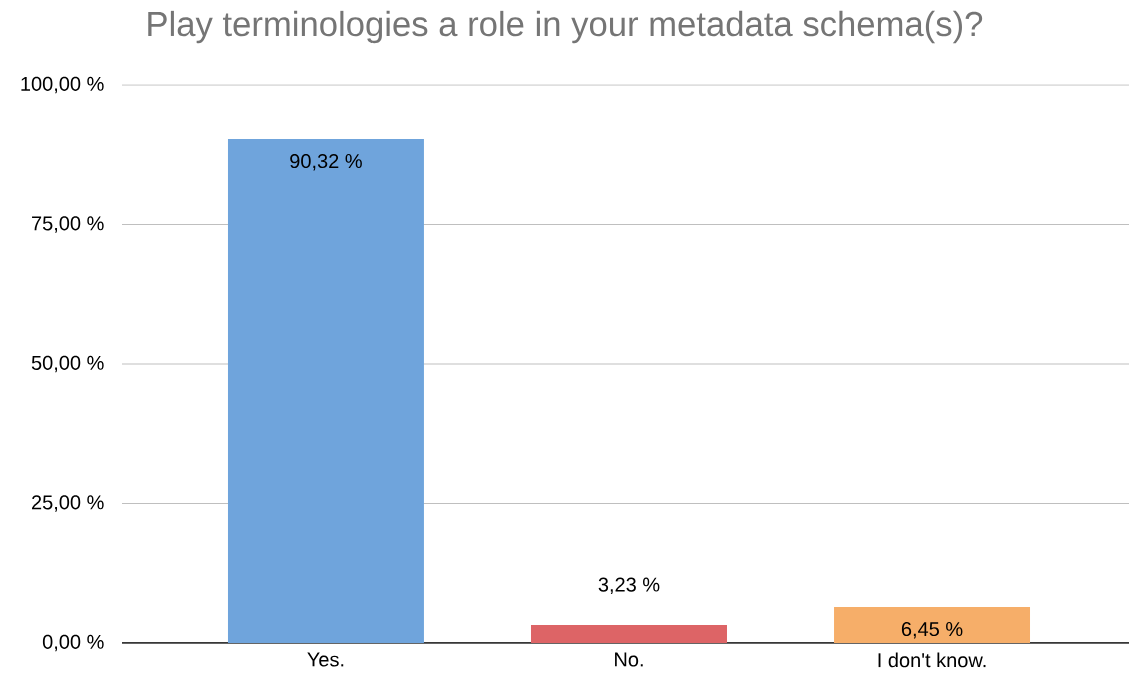  I want to click on x-tick-label: No., so click(629, 659).